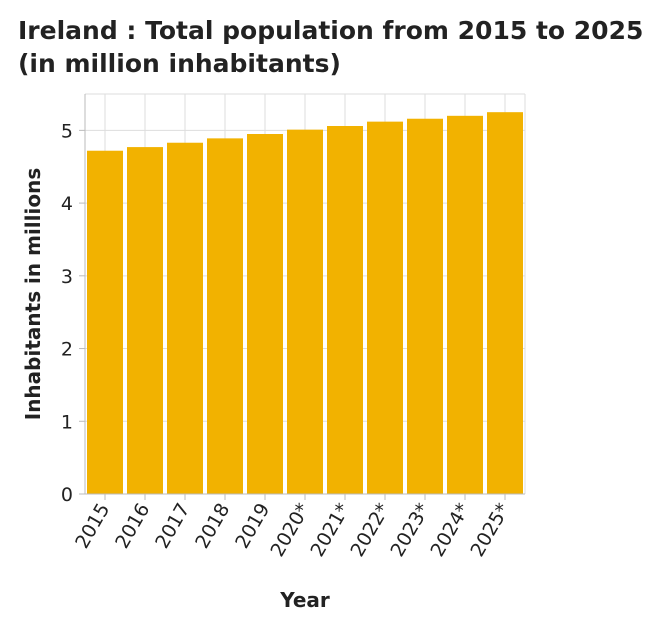  Describe the element at coordinates (425, 306) in the screenshot. I see `bar-2023-est` at that location.